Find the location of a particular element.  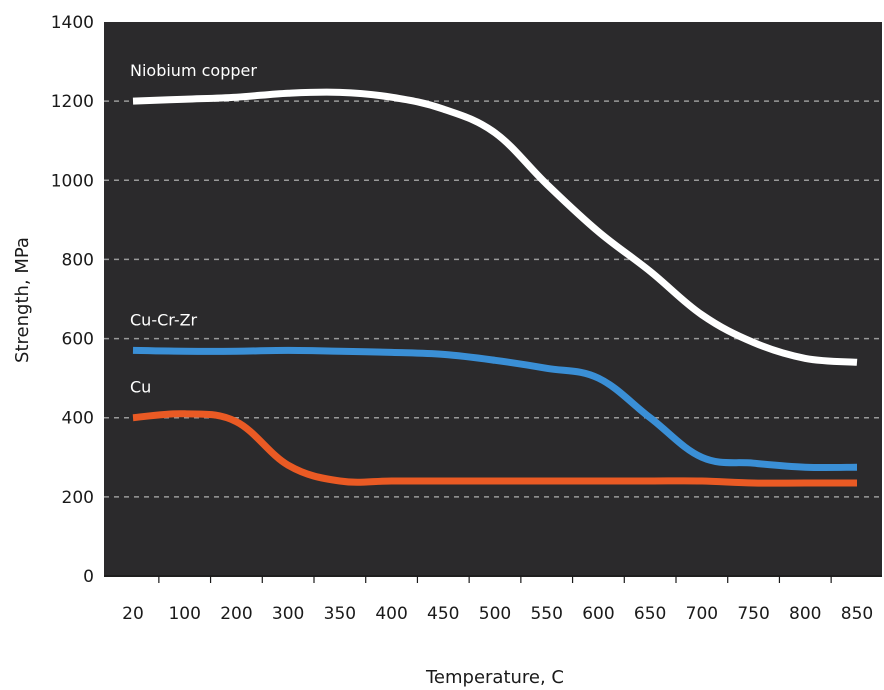

series-label-niobium-copper: Niobium copper is located at coordinates (193, 70).